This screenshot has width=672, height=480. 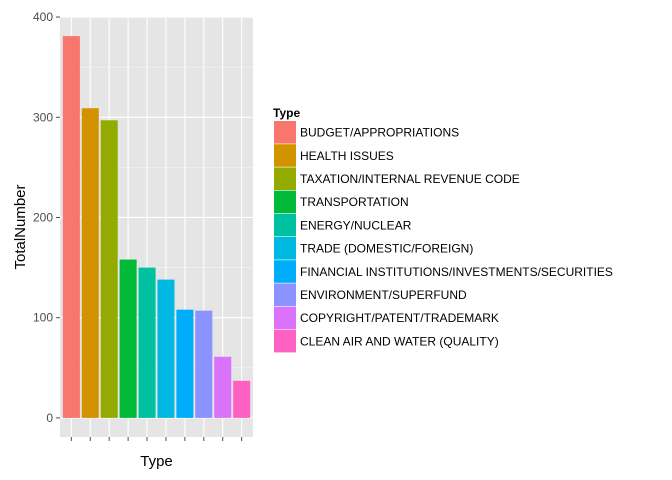 What do you see at coordinates (156, 439) in the screenshot?
I see `x-axis` at bounding box center [156, 439].